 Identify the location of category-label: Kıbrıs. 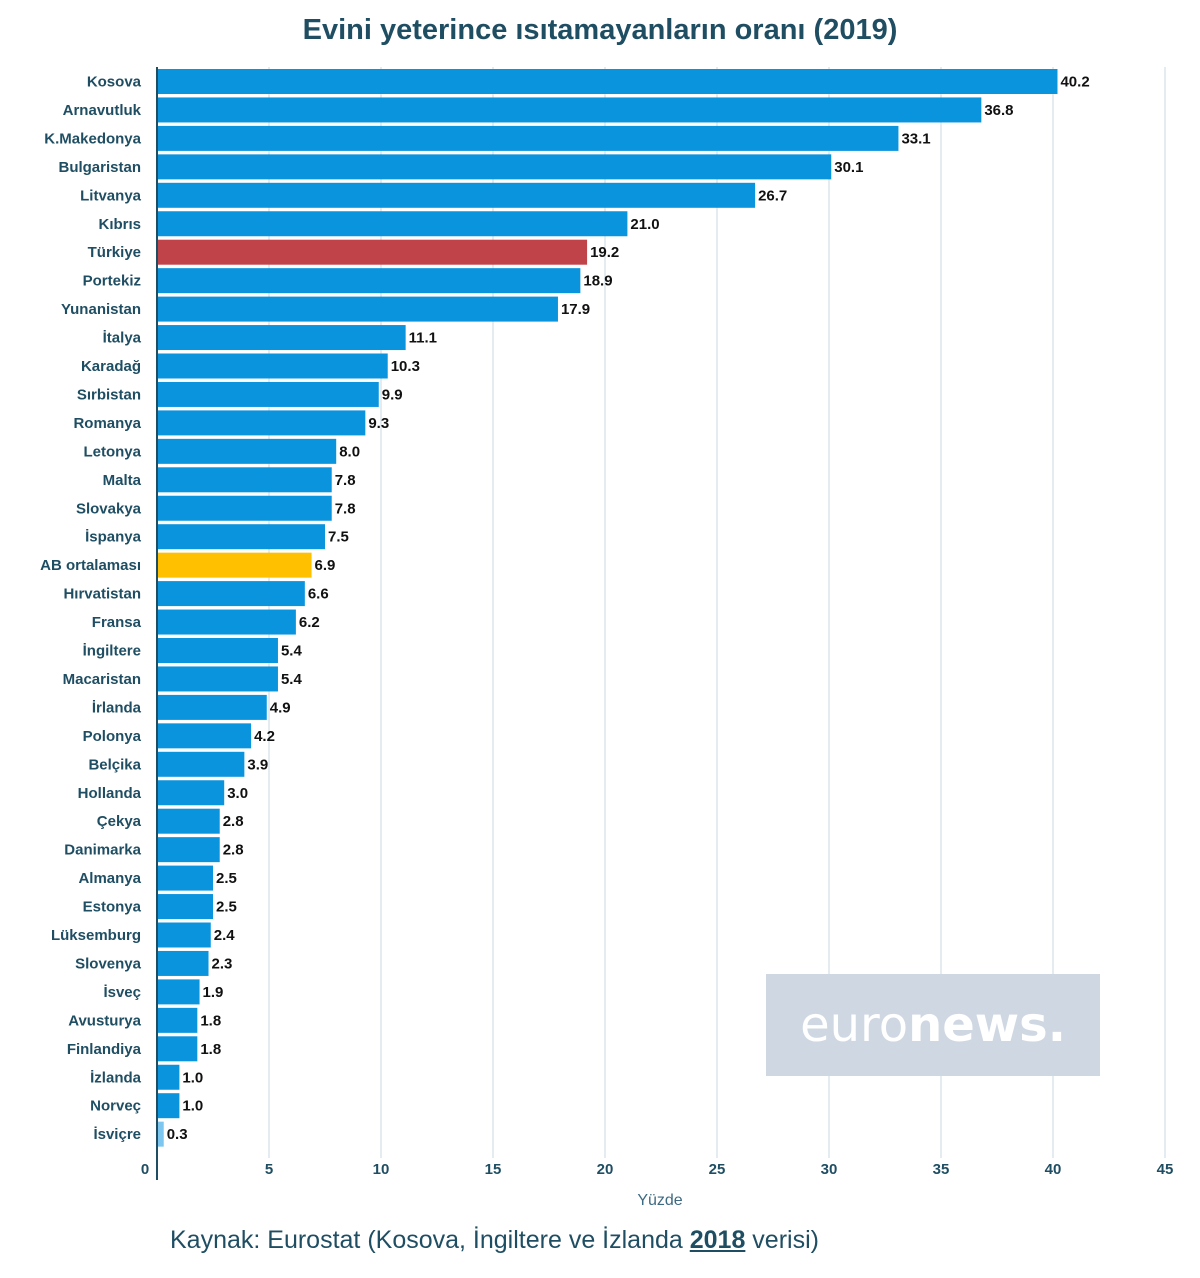
(119, 224).